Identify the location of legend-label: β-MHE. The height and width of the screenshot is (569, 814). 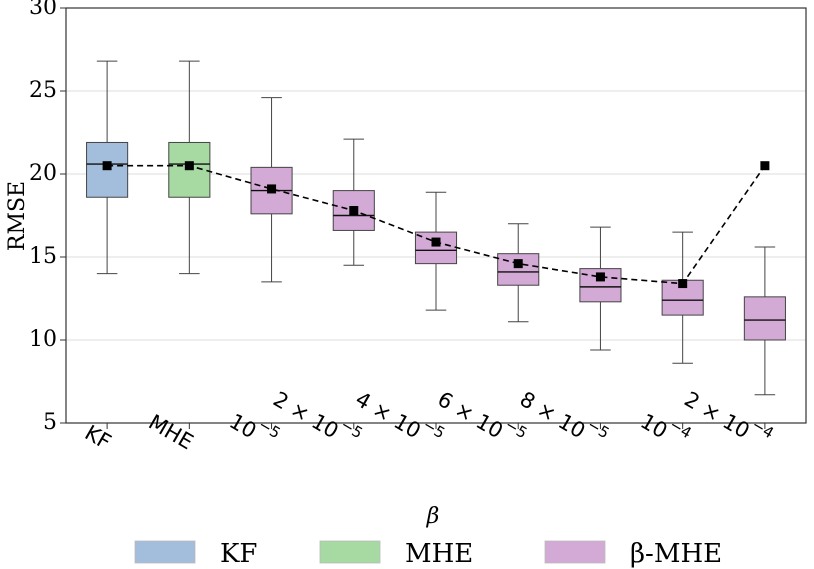
(676, 554).